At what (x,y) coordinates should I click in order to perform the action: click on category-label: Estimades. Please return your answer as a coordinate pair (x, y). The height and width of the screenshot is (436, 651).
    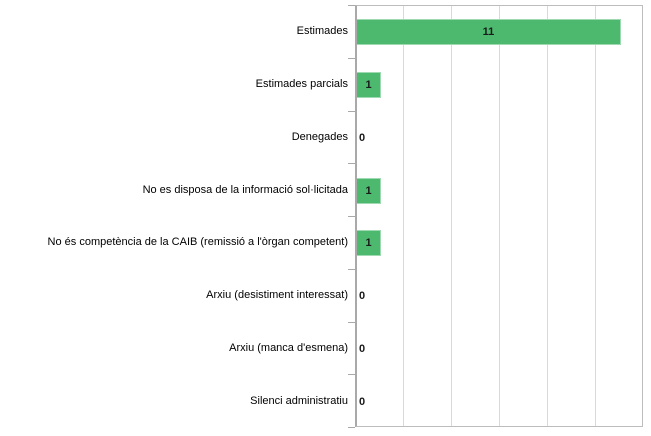
    Looking at the image, I should click on (322, 31).